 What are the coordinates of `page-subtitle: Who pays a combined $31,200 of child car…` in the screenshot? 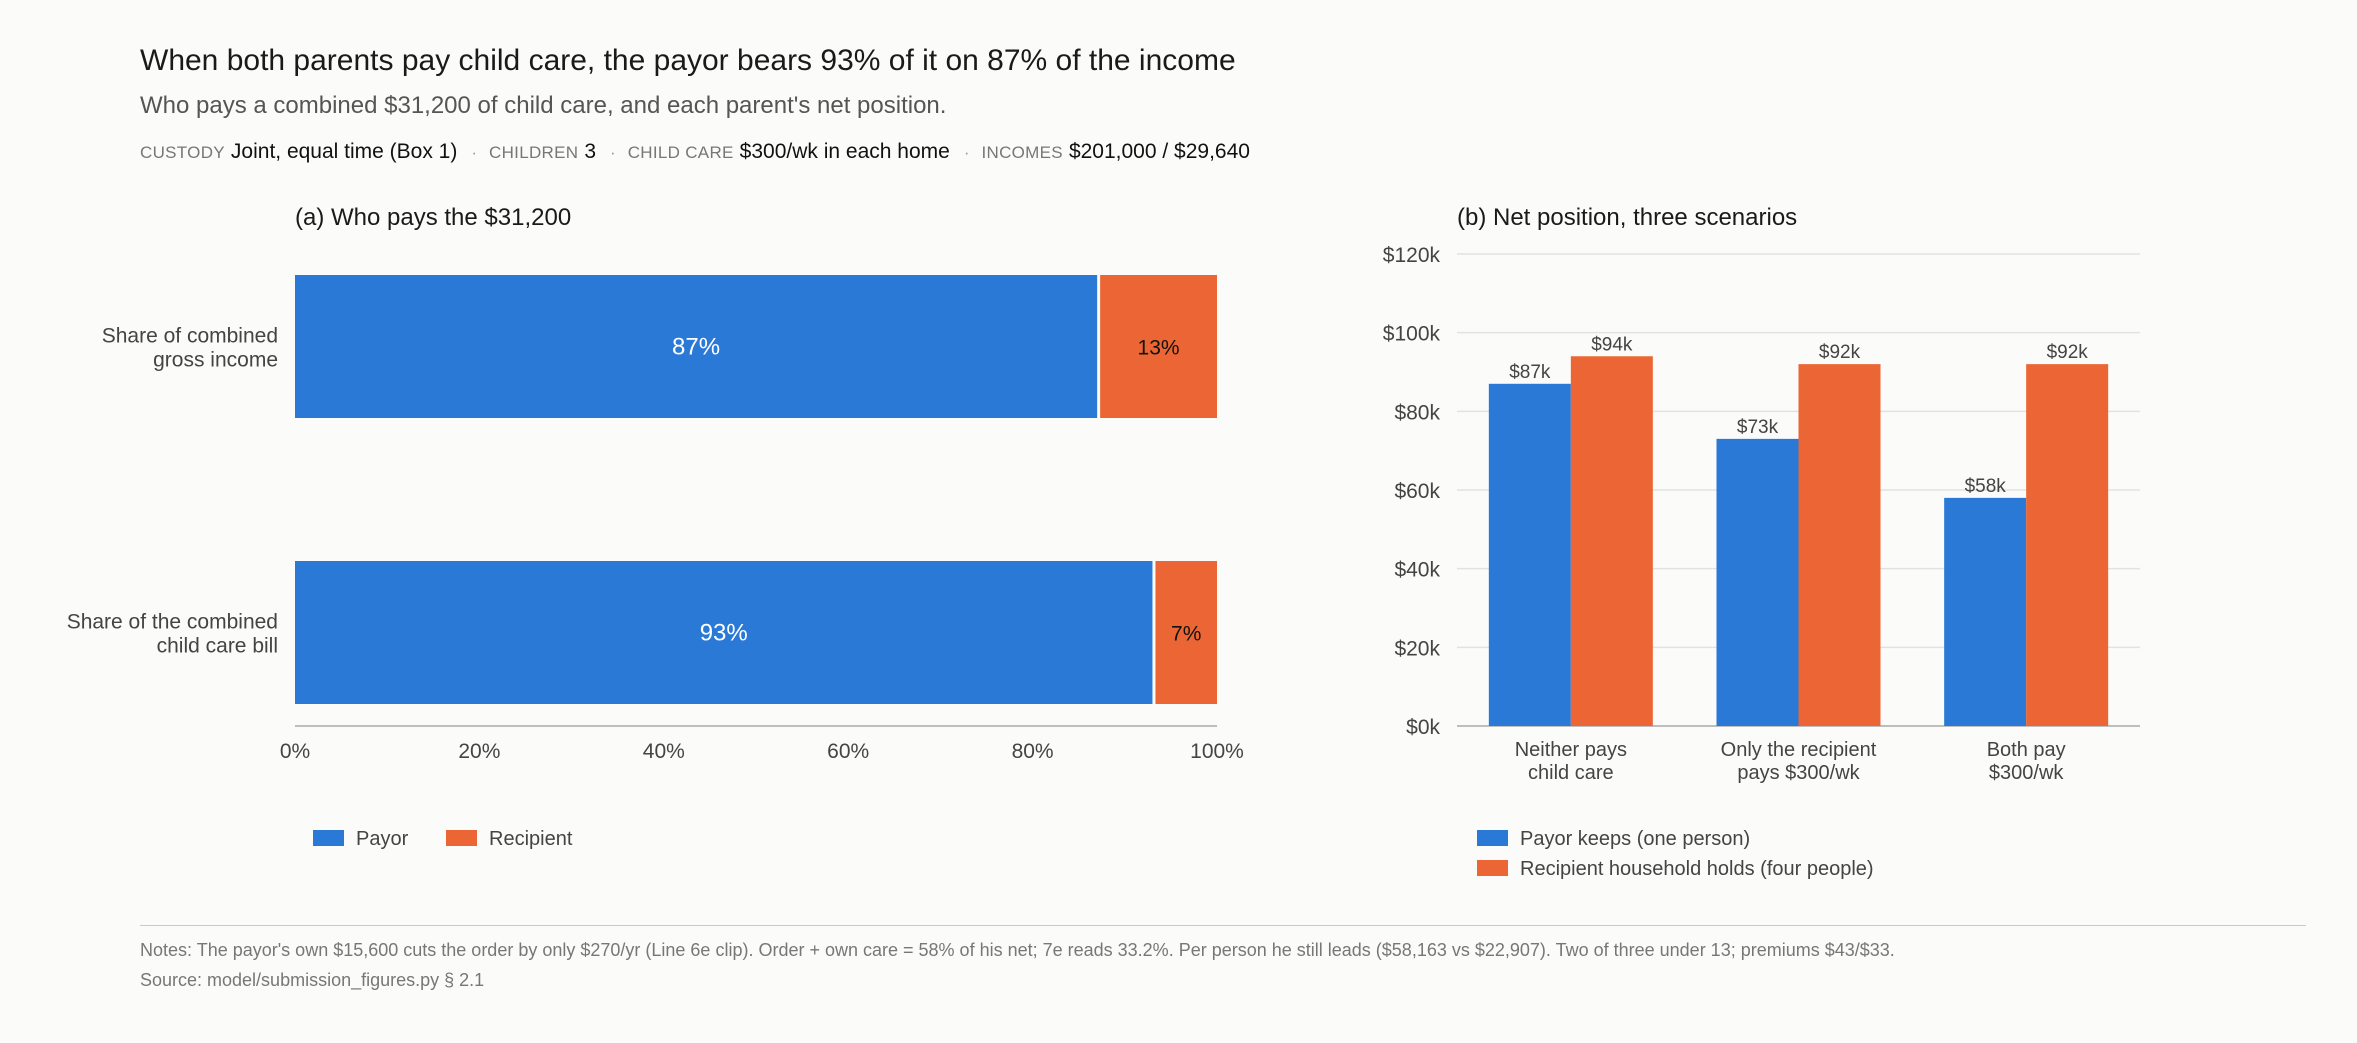 It's located at (543, 105).